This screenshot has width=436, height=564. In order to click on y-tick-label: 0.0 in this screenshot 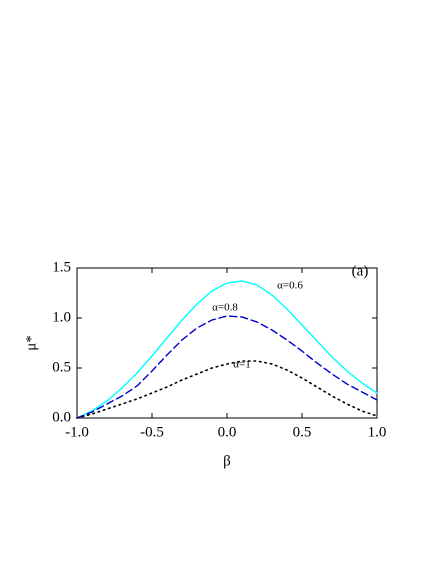, I will do `click(61, 417)`.